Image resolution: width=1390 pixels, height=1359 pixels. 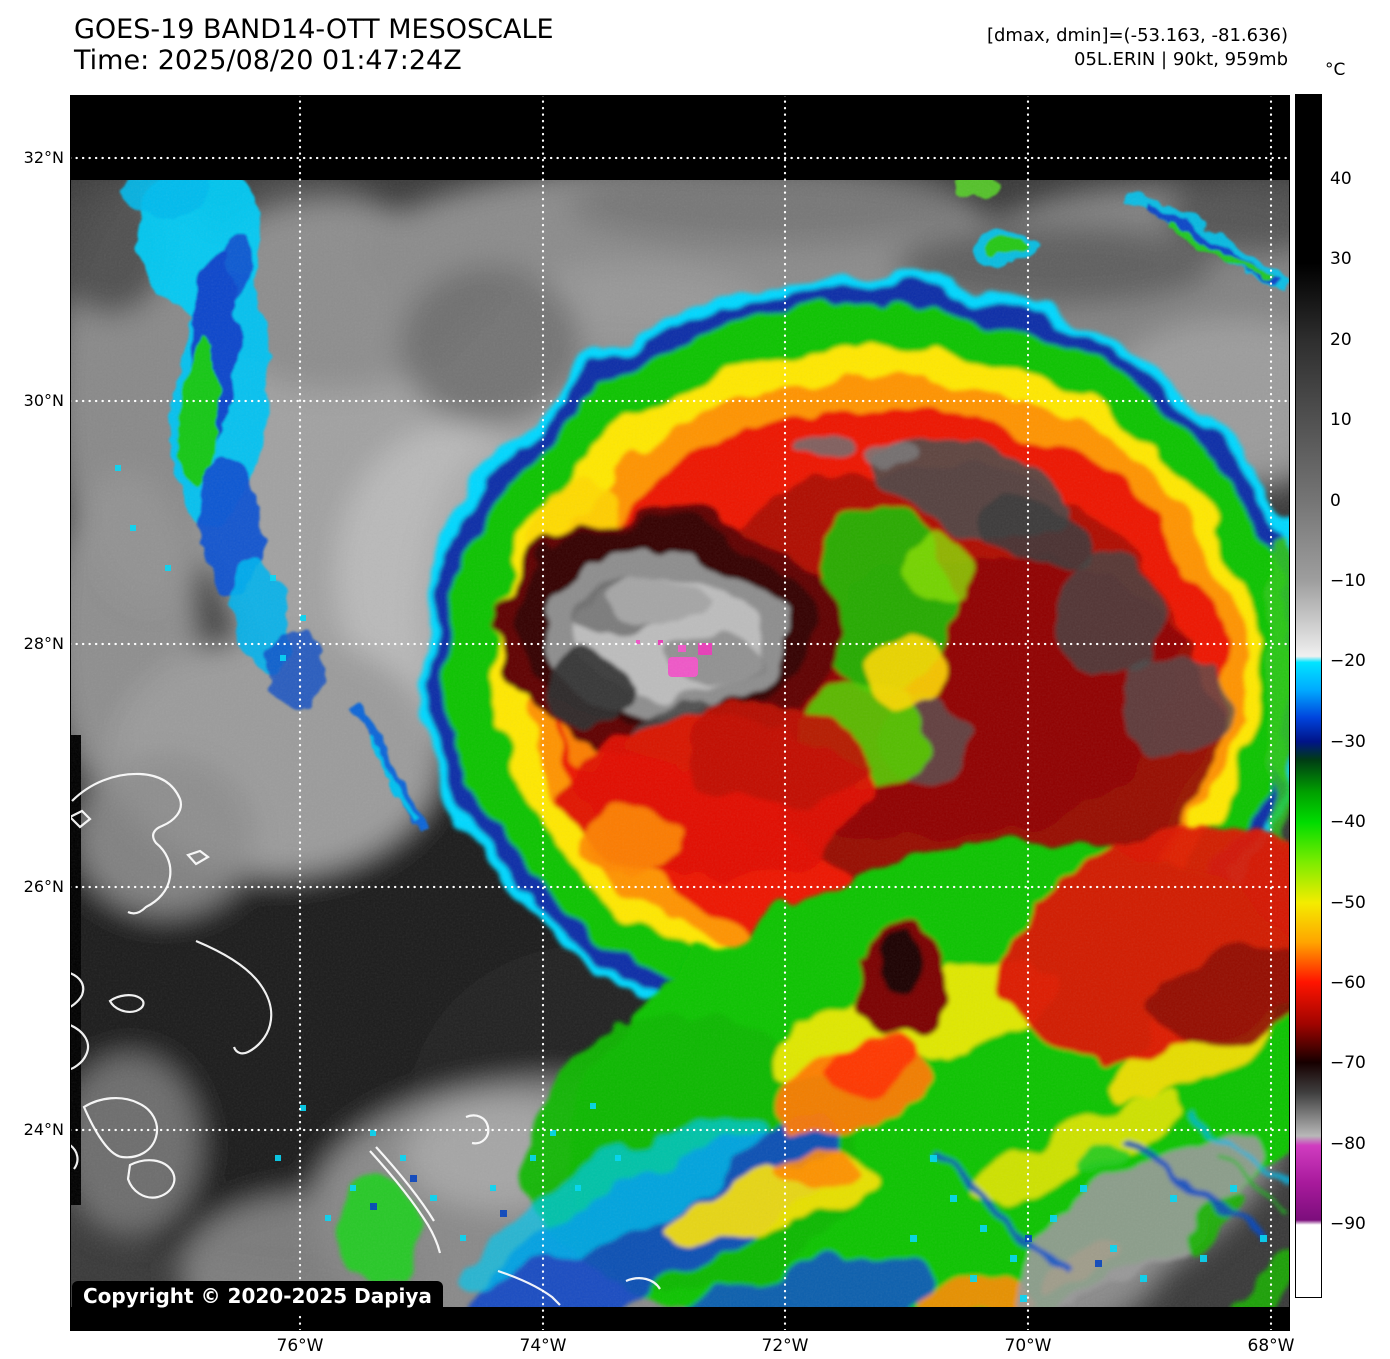 I want to click on colorbar-tick: −10, so click(x=1348, y=581).